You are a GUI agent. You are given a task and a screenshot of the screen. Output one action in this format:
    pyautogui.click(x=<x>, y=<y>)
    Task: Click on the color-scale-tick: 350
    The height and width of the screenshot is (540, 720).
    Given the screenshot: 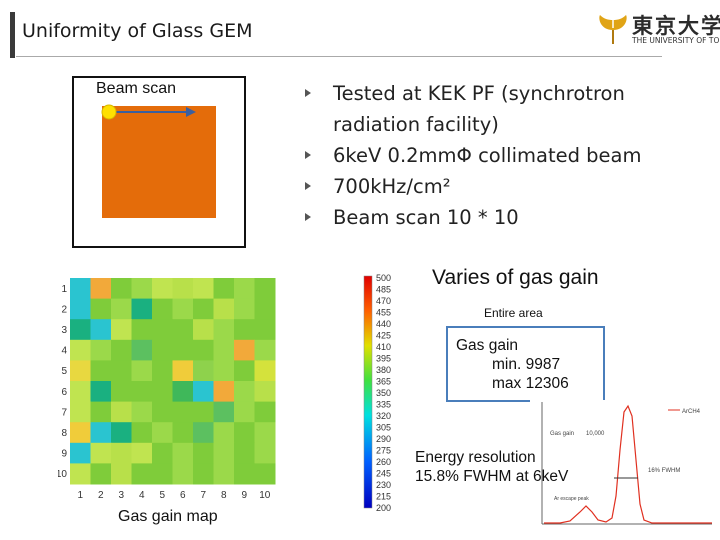 What is the action you would take?
    pyautogui.click(x=383, y=393)
    